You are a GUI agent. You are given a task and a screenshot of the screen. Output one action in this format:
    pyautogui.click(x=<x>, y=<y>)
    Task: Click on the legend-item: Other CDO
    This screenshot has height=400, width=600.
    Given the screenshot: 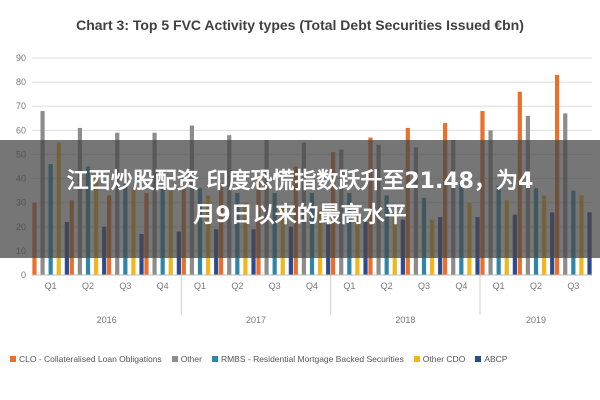 What is the action you would take?
    pyautogui.click(x=439, y=359)
    